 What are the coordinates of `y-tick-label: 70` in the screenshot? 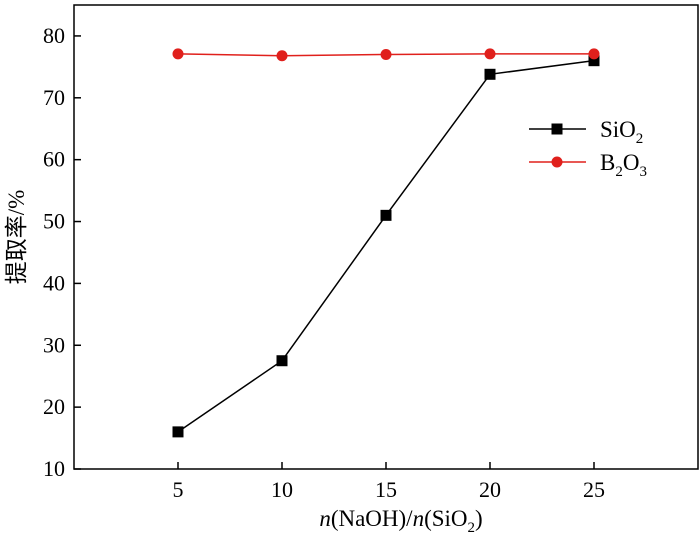 It's located at (54, 97).